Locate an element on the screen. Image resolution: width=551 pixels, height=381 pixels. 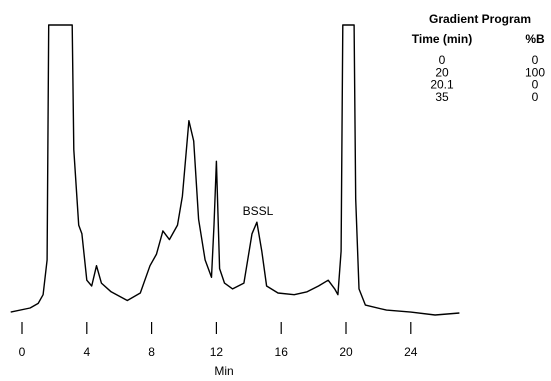
table-header: %B is located at coordinates (535, 39).